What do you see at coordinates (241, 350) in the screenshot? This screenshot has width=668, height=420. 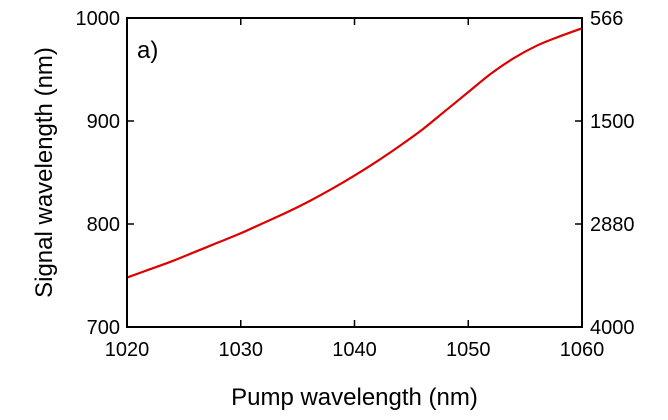 I see `x-tick-label: 1030` at bounding box center [241, 350].